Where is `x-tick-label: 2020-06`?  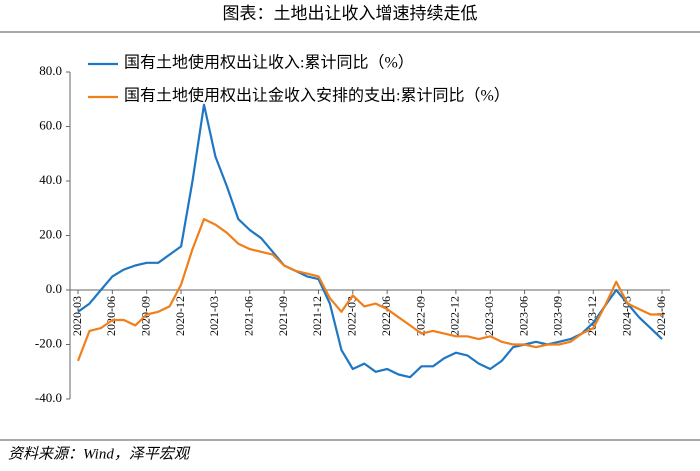 x-tick-label: 2020-06 is located at coordinates (111, 316).